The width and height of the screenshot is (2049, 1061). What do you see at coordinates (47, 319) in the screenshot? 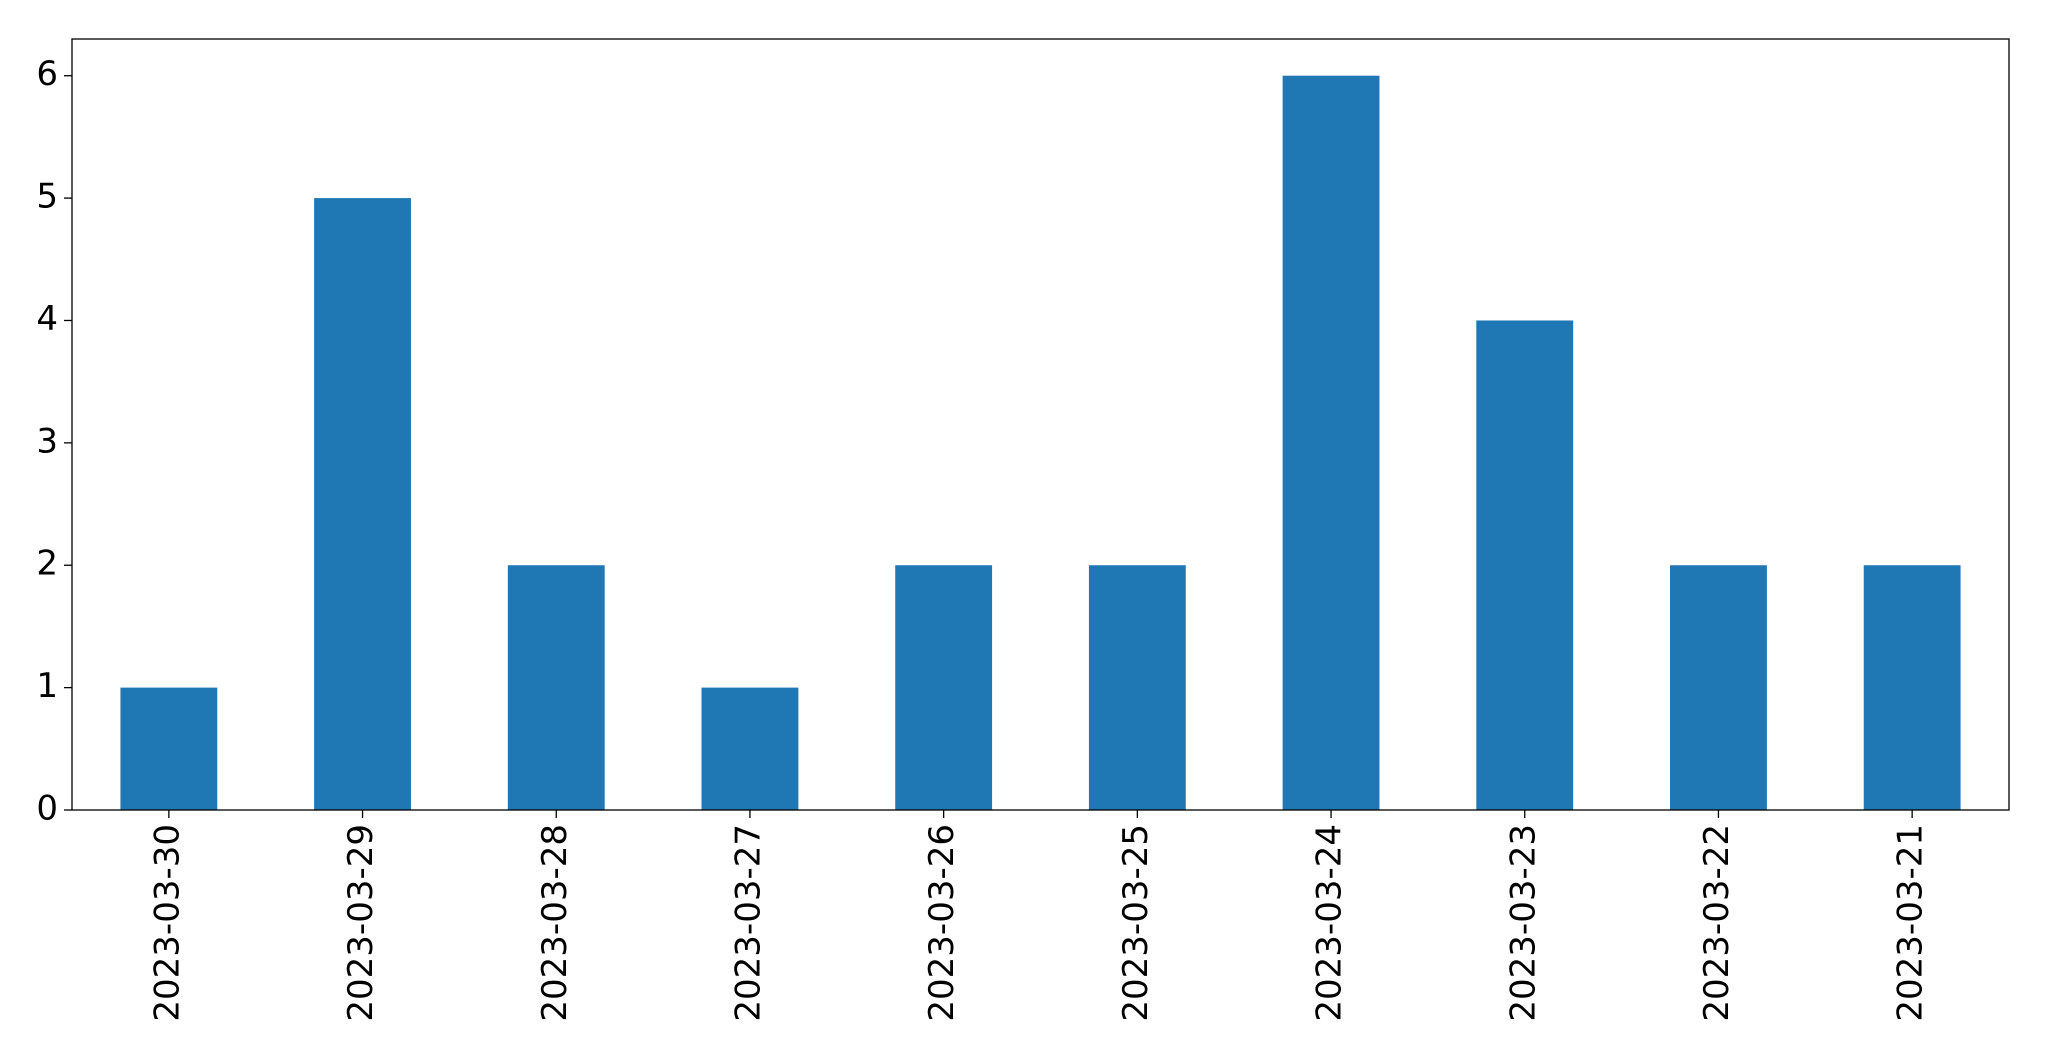
I see `y-tick-label: 4` at bounding box center [47, 319].